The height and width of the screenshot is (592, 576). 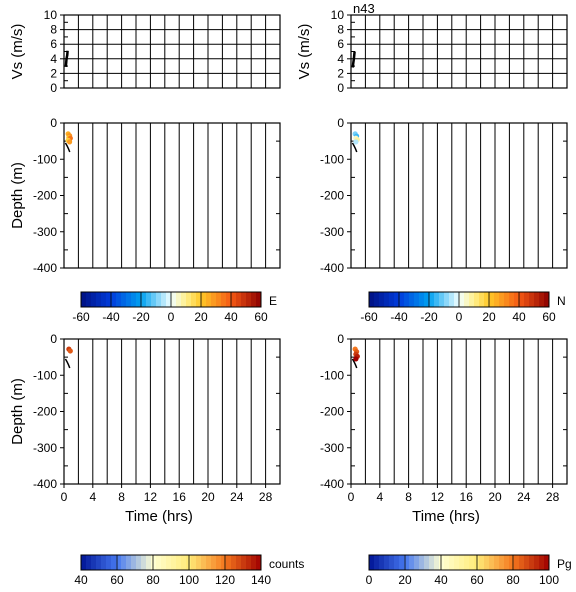 I want to click on colorbar-tick-label: 80, so click(x=153, y=580).